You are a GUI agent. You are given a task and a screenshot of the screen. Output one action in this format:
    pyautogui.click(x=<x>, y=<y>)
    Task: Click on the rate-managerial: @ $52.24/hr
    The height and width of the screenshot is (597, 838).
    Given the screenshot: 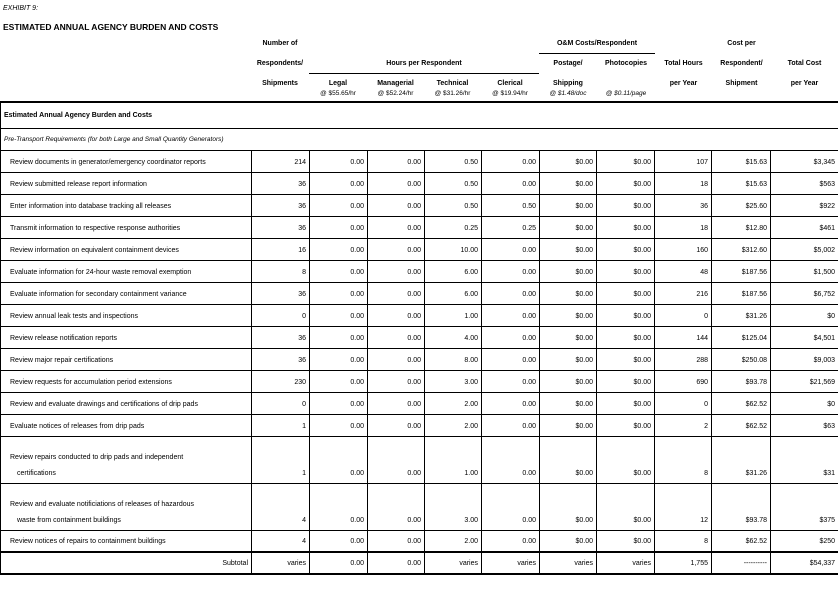 What is the action you would take?
    pyautogui.click(x=395, y=93)
    